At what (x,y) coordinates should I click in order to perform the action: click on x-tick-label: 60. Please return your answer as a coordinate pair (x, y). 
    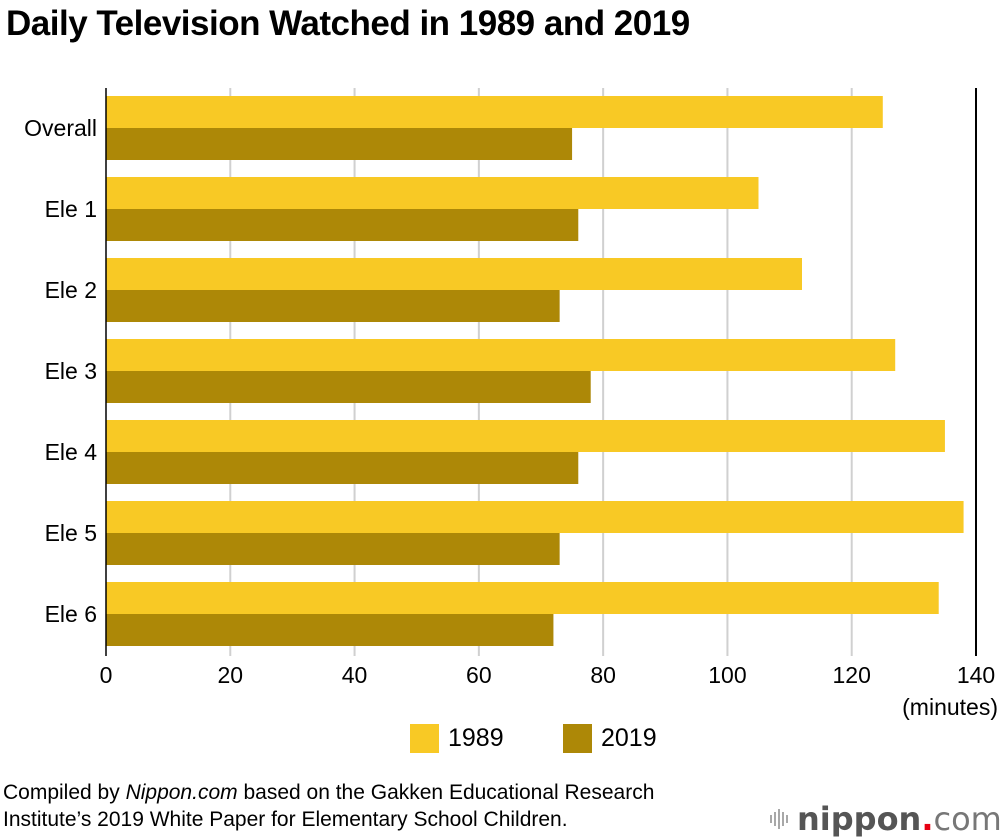
    Looking at the image, I should click on (479, 675).